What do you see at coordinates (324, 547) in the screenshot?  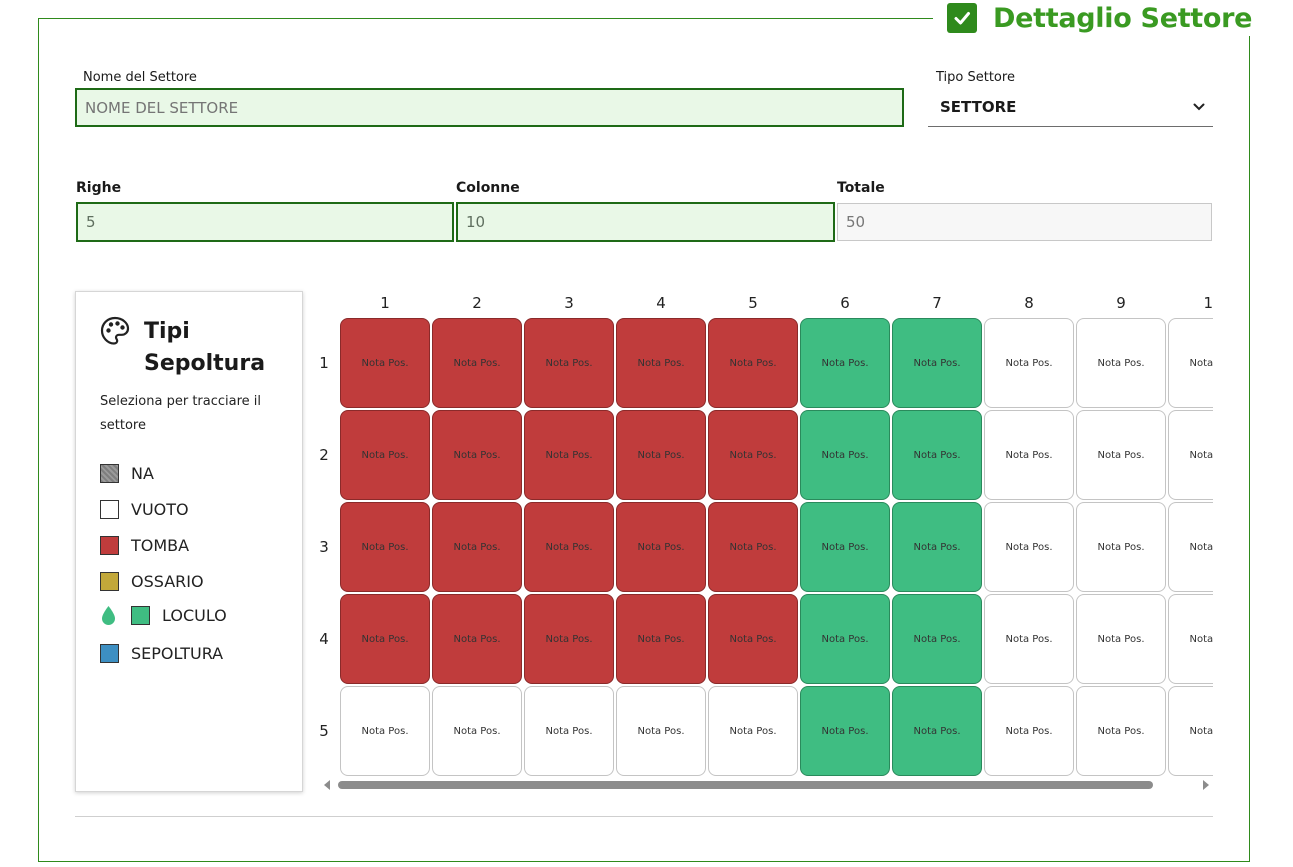 I see `row-header: 3` at bounding box center [324, 547].